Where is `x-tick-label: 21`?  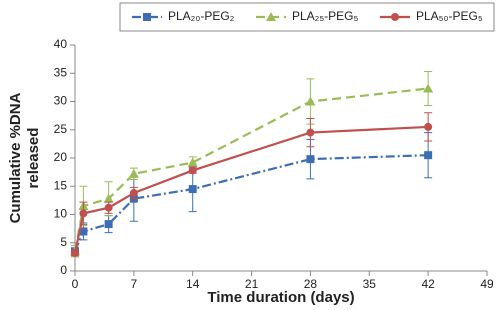
x-tick-label: 21 is located at coordinates (252, 284).